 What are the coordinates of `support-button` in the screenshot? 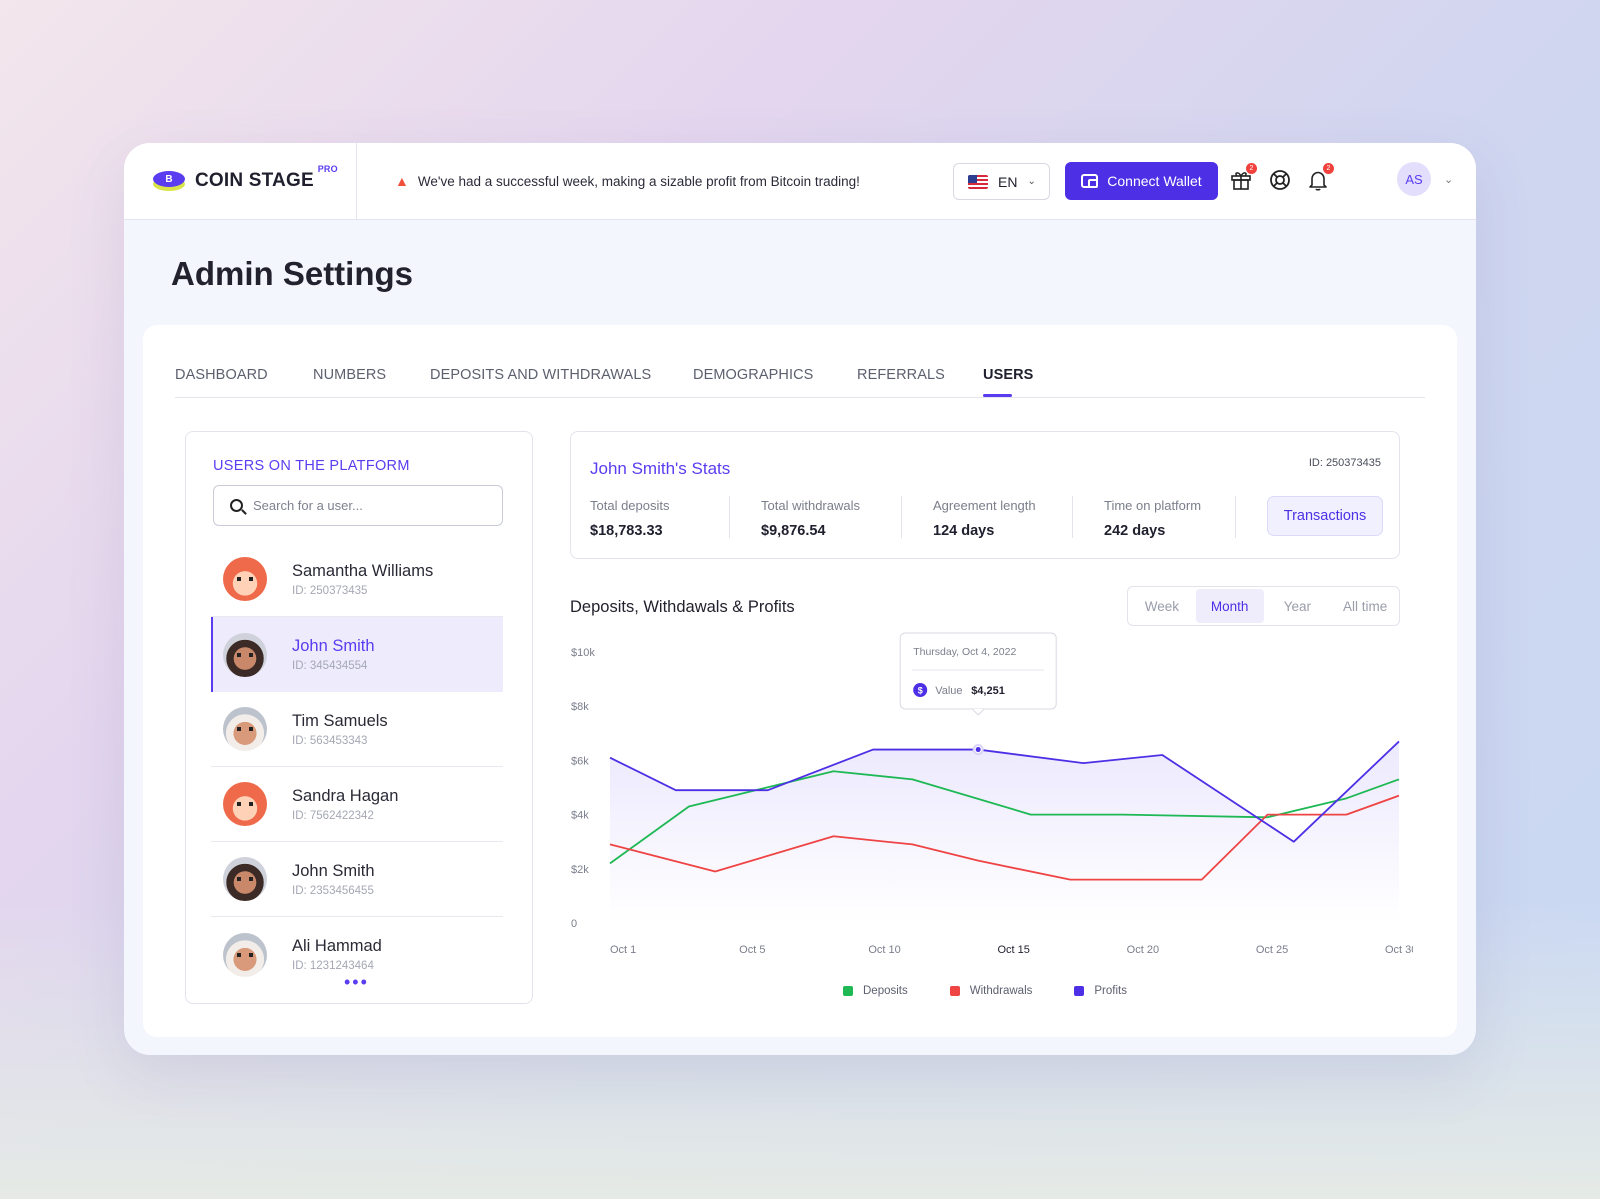 It's located at (1280, 180).